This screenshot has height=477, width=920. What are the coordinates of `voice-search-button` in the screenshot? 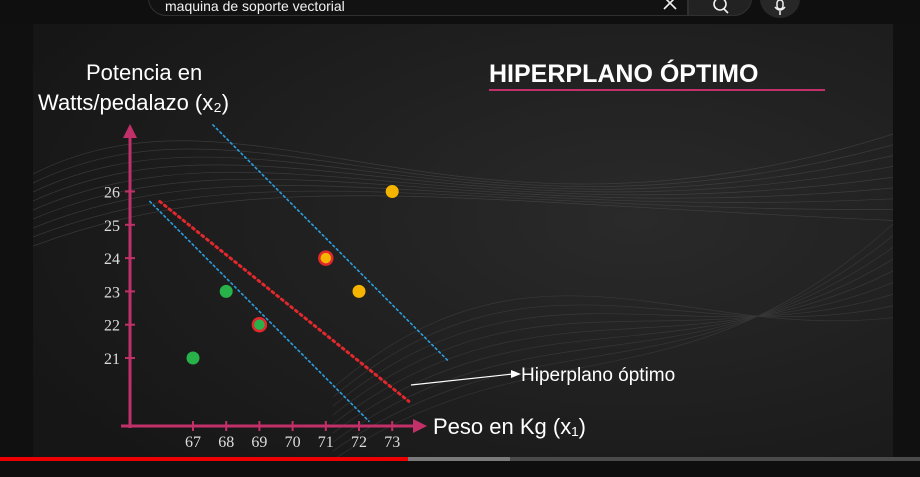 It's located at (780, 9).